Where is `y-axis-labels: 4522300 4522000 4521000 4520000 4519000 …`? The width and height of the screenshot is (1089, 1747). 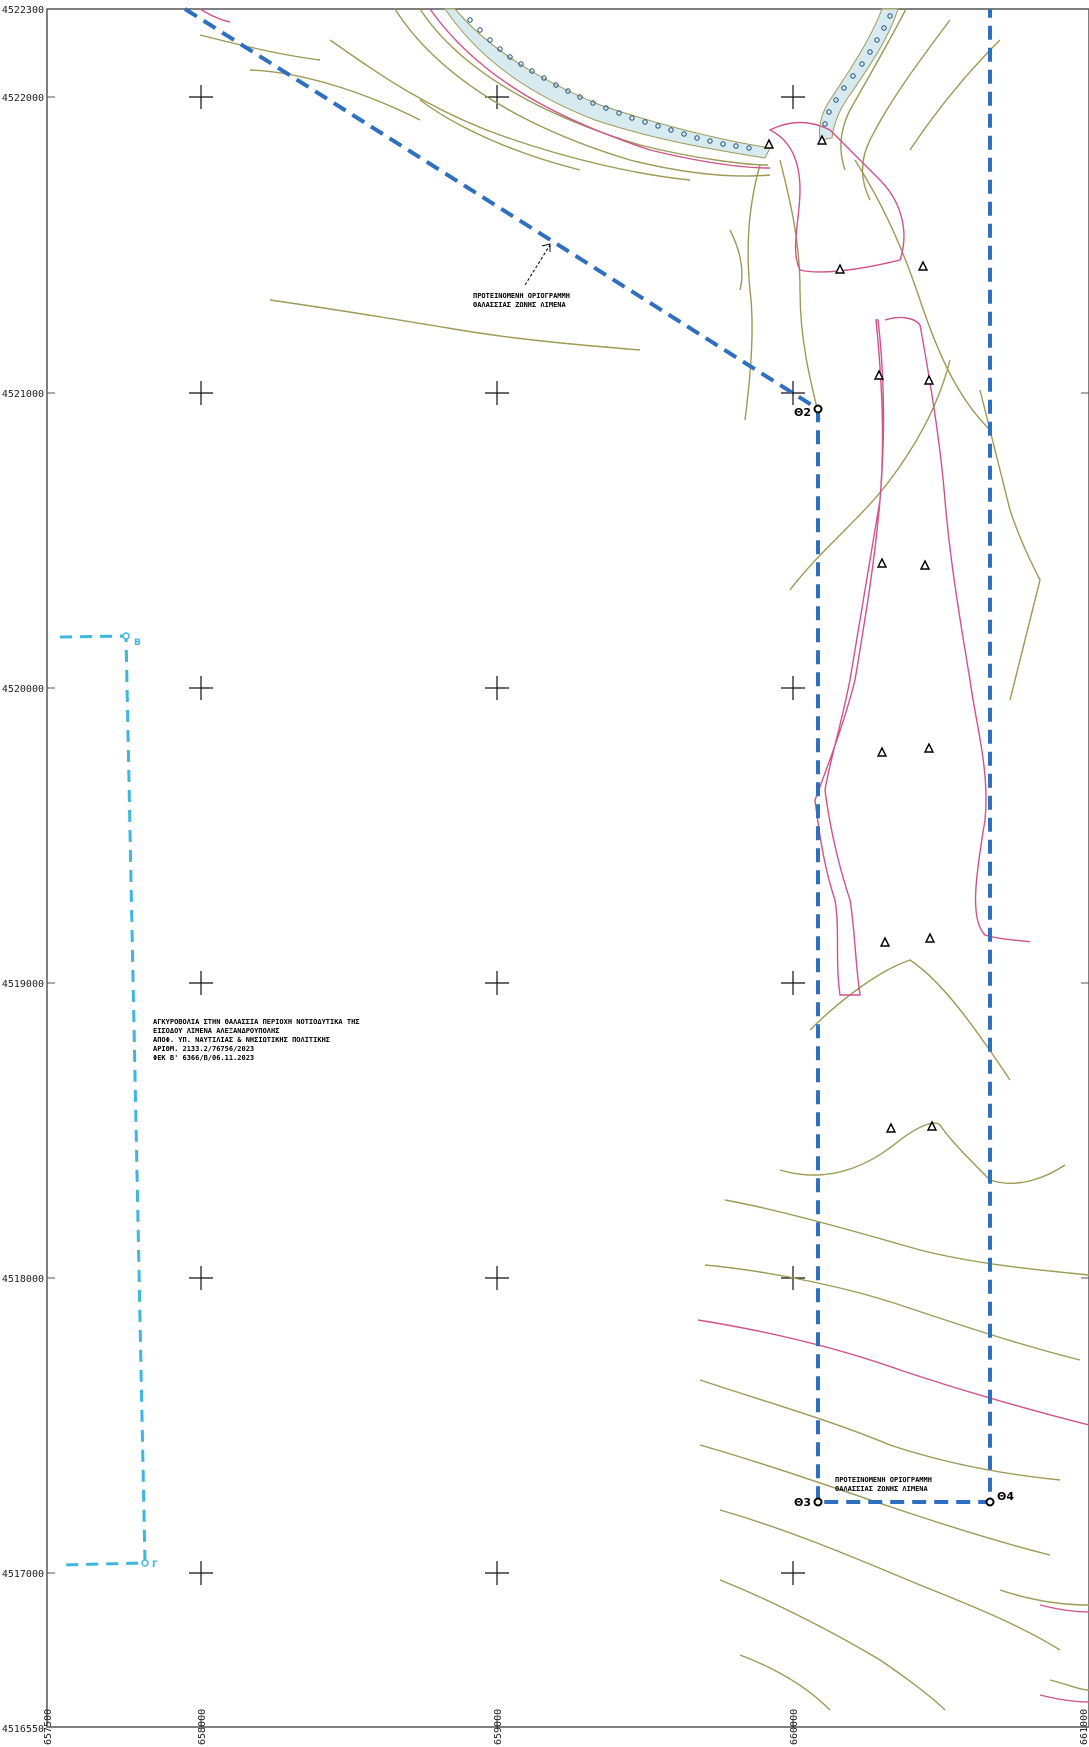
y-axis-labels: 4522300 4522000 4521000 4520000 4519000 … is located at coordinates (23, 870).